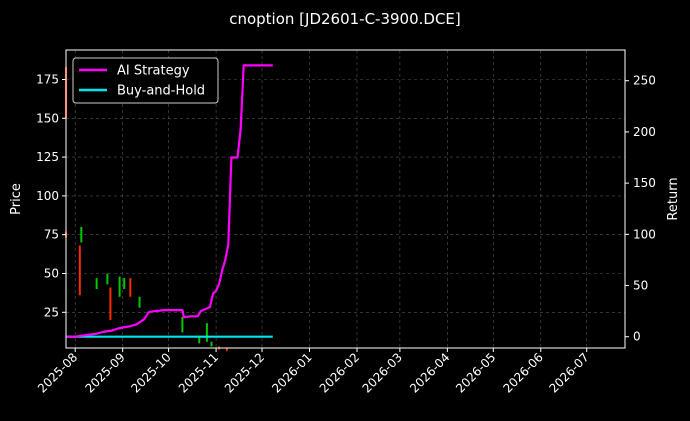 This screenshot has width=690, height=421. I want to click on legend: AI Strategy Buy-and-Hold, so click(145, 80).